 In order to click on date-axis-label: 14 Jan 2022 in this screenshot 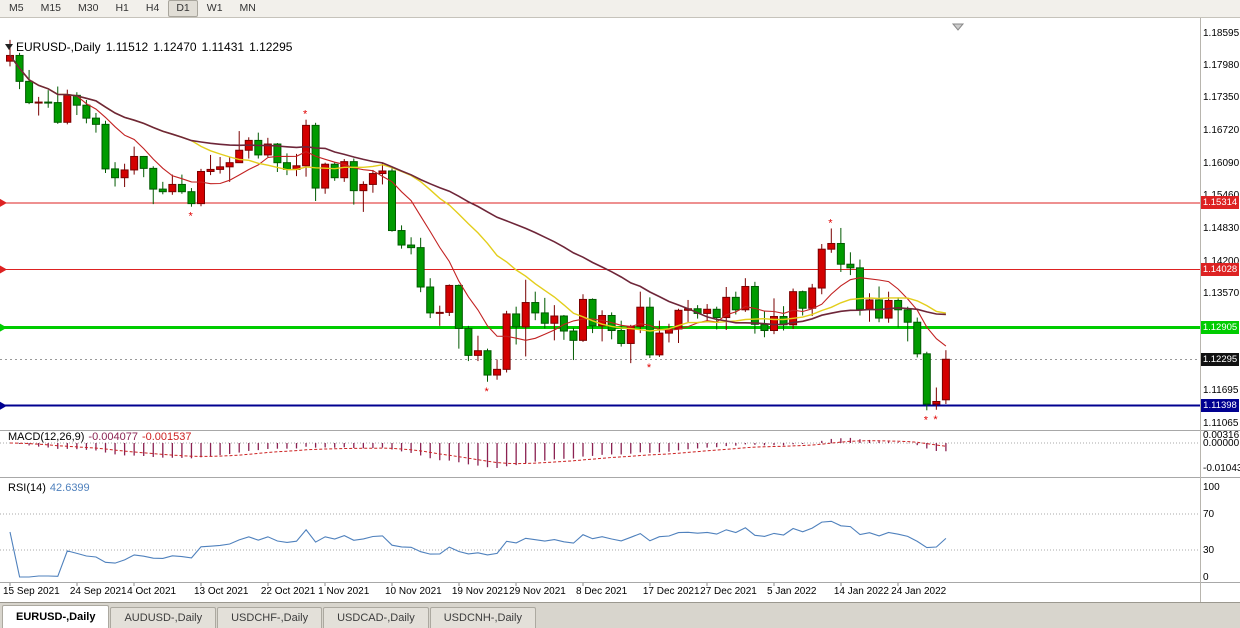, I will do `click(861, 591)`.